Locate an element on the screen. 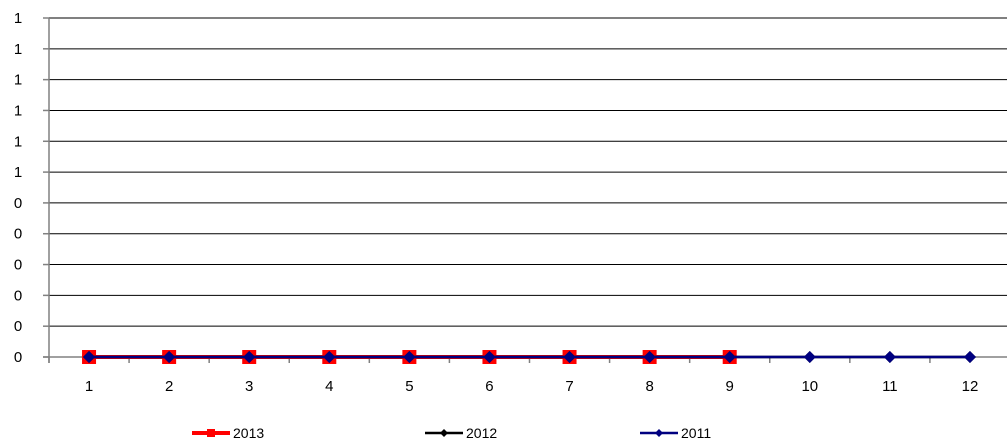  x-tick-label: 6 is located at coordinates (489, 386).